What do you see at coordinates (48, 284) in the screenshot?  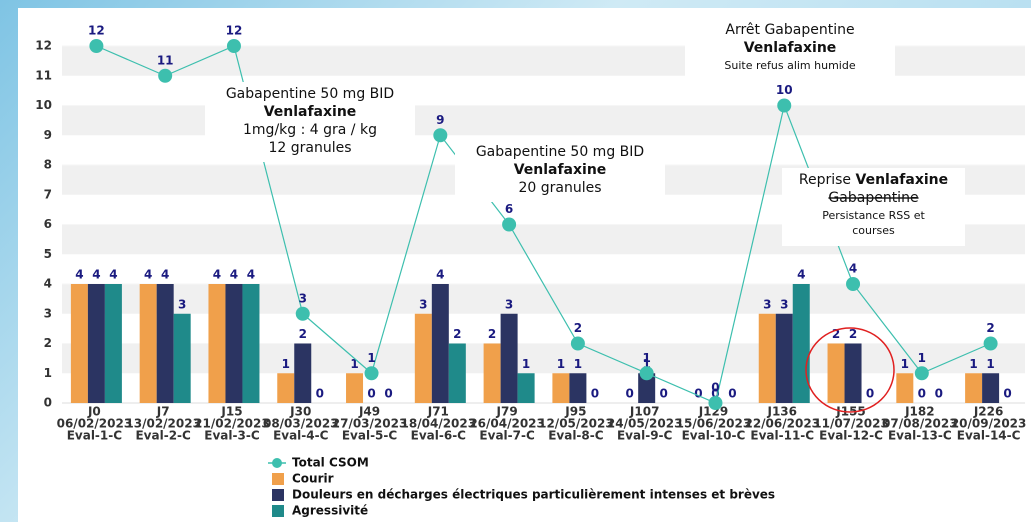 I see `y-tick-label: 4` at bounding box center [48, 284].